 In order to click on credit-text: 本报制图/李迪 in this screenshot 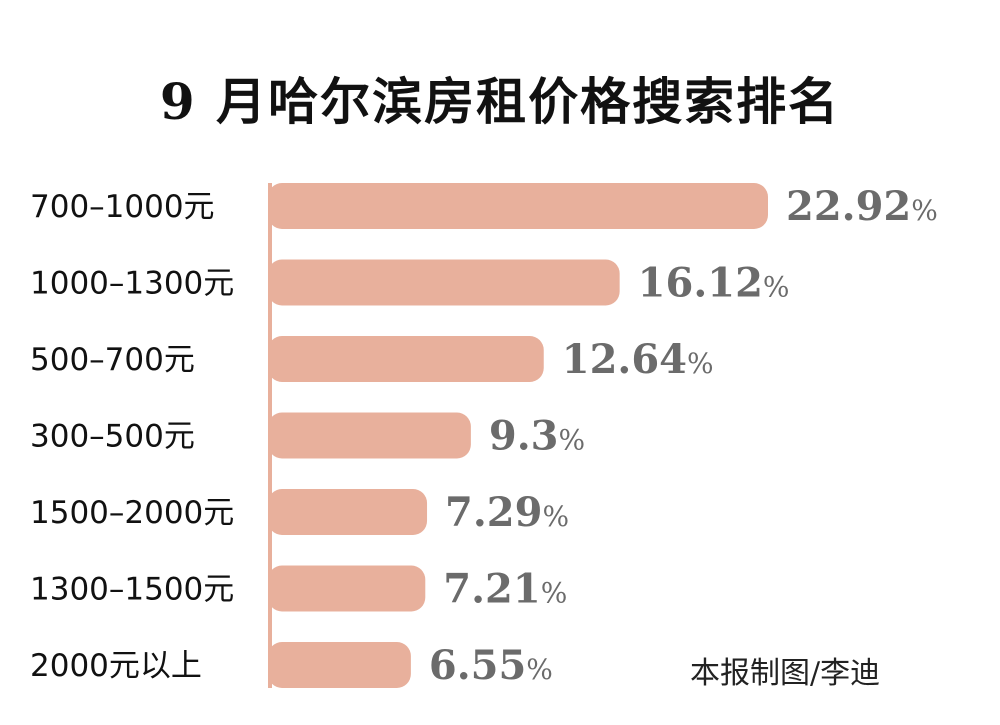, I will do `click(785, 673)`.